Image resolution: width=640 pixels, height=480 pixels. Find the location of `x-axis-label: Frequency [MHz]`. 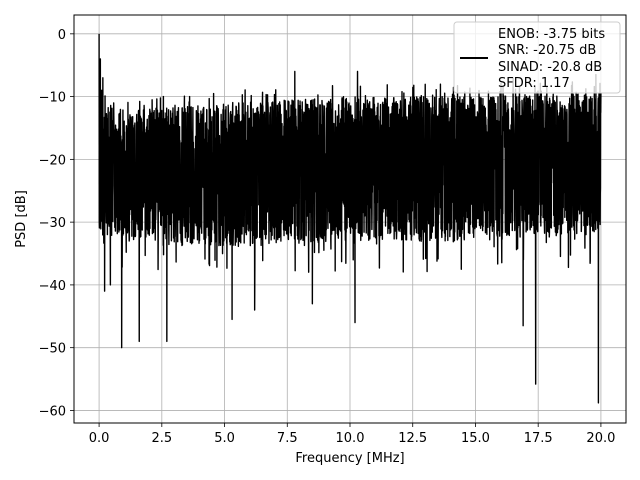

x-axis-label: Frequency [MHz] is located at coordinates (349, 458).